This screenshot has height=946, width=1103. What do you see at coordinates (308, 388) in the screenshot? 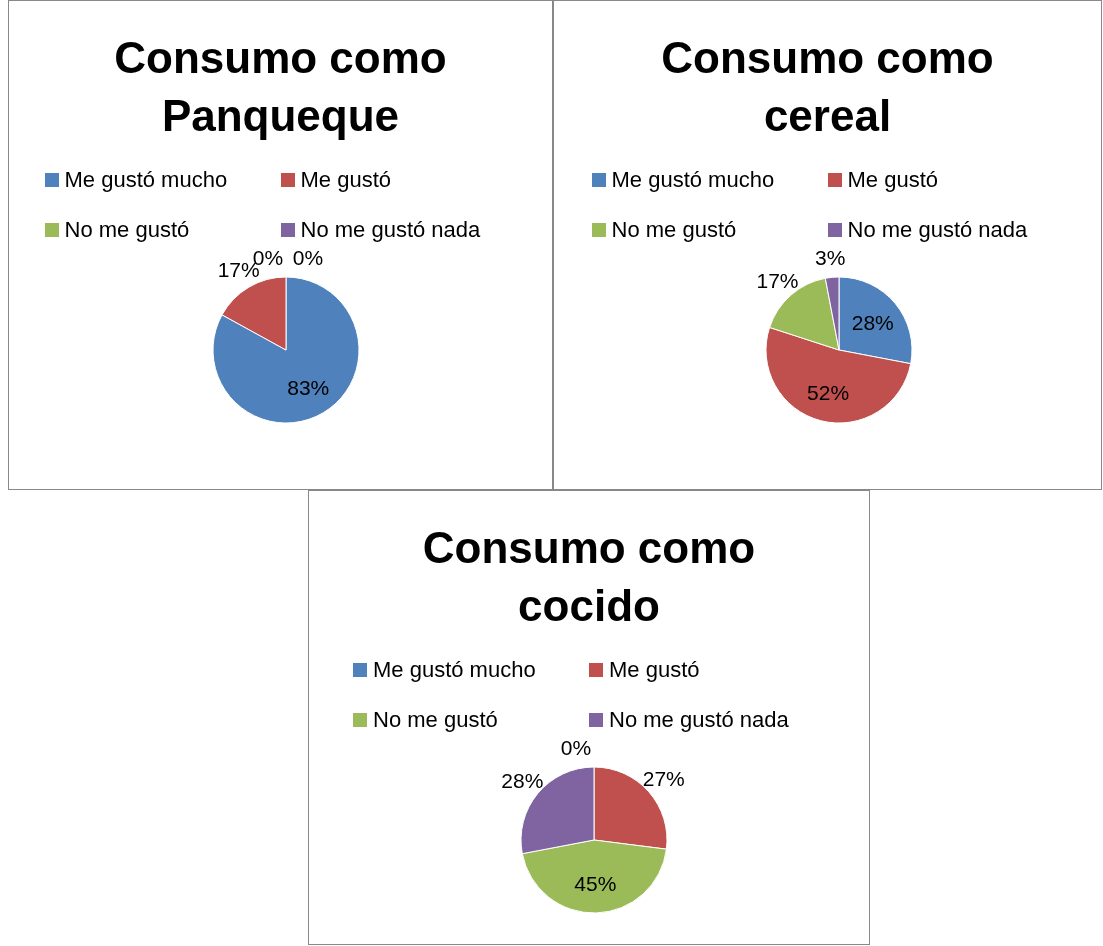
I see `data-label: 83%` at bounding box center [308, 388].